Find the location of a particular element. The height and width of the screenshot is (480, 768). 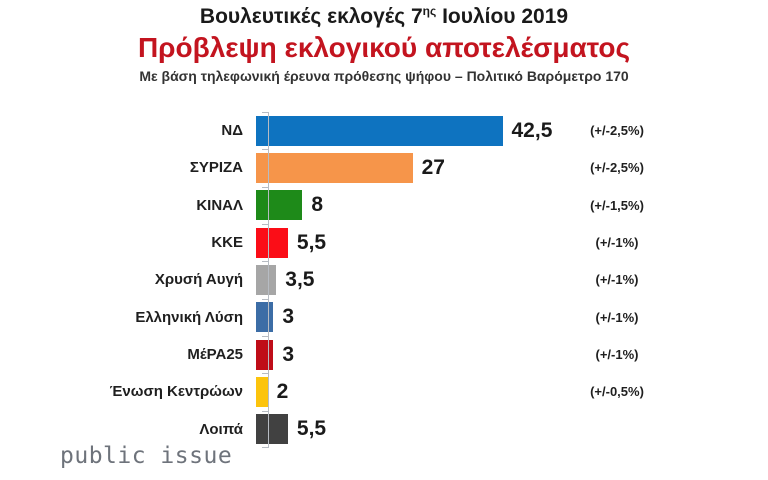

page-title: Βουλευτικές εκλογές 7ης Ιουλίου 2019 is located at coordinates (384, 16).